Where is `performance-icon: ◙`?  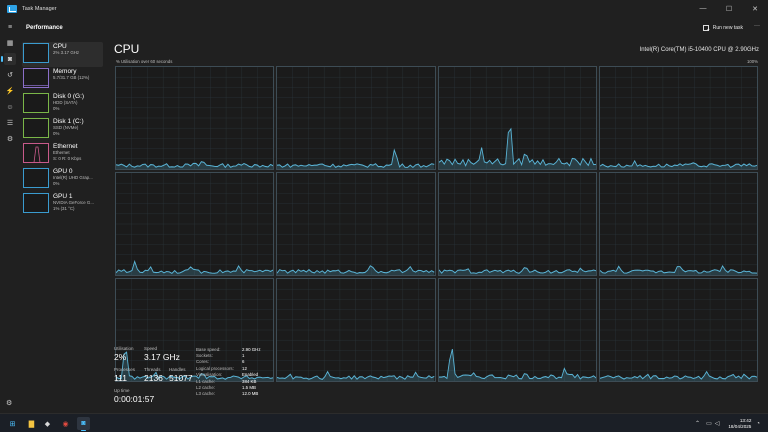
performance-icon: ◙ is located at coordinates (8, 59).